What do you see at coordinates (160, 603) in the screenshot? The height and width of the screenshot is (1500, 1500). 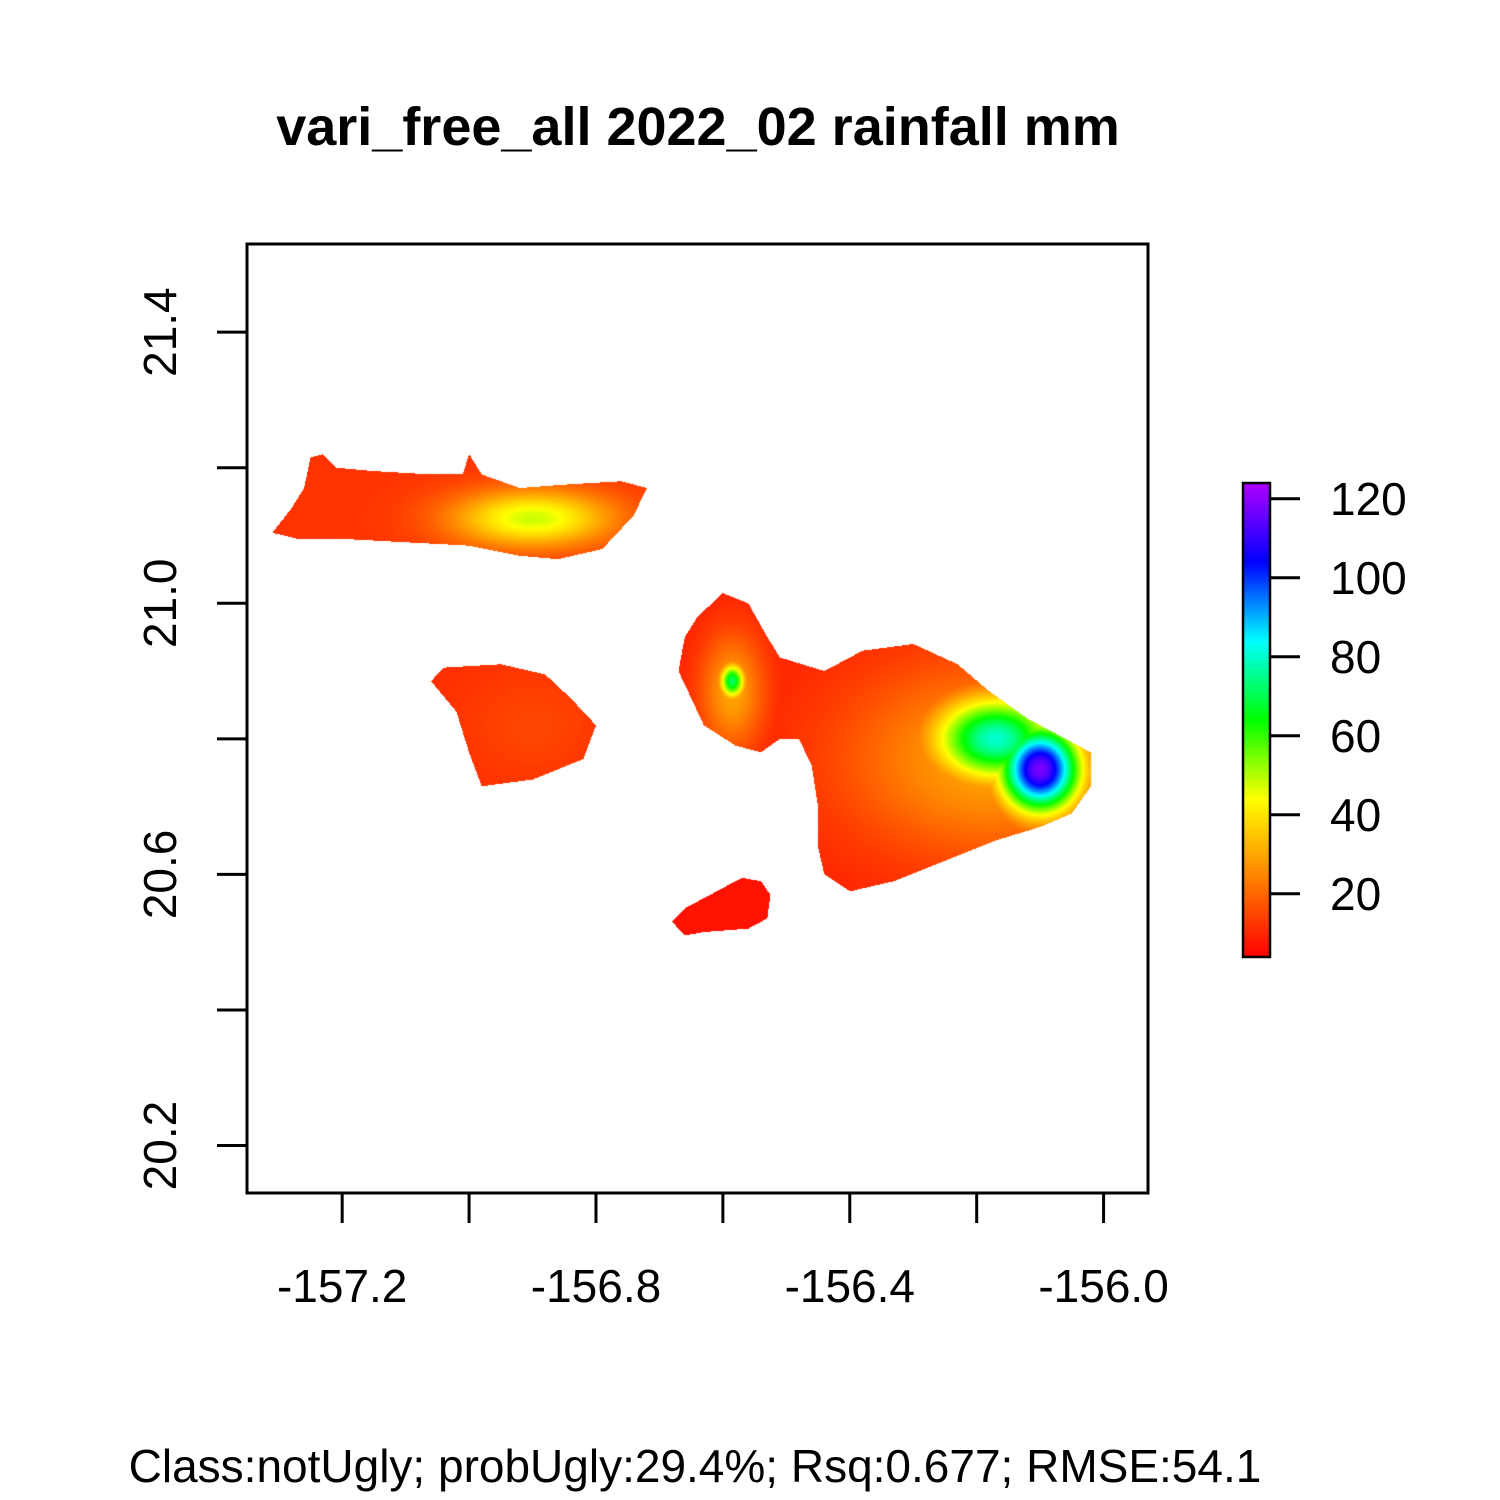 I see `y-tick-label: 21.0` at bounding box center [160, 603].